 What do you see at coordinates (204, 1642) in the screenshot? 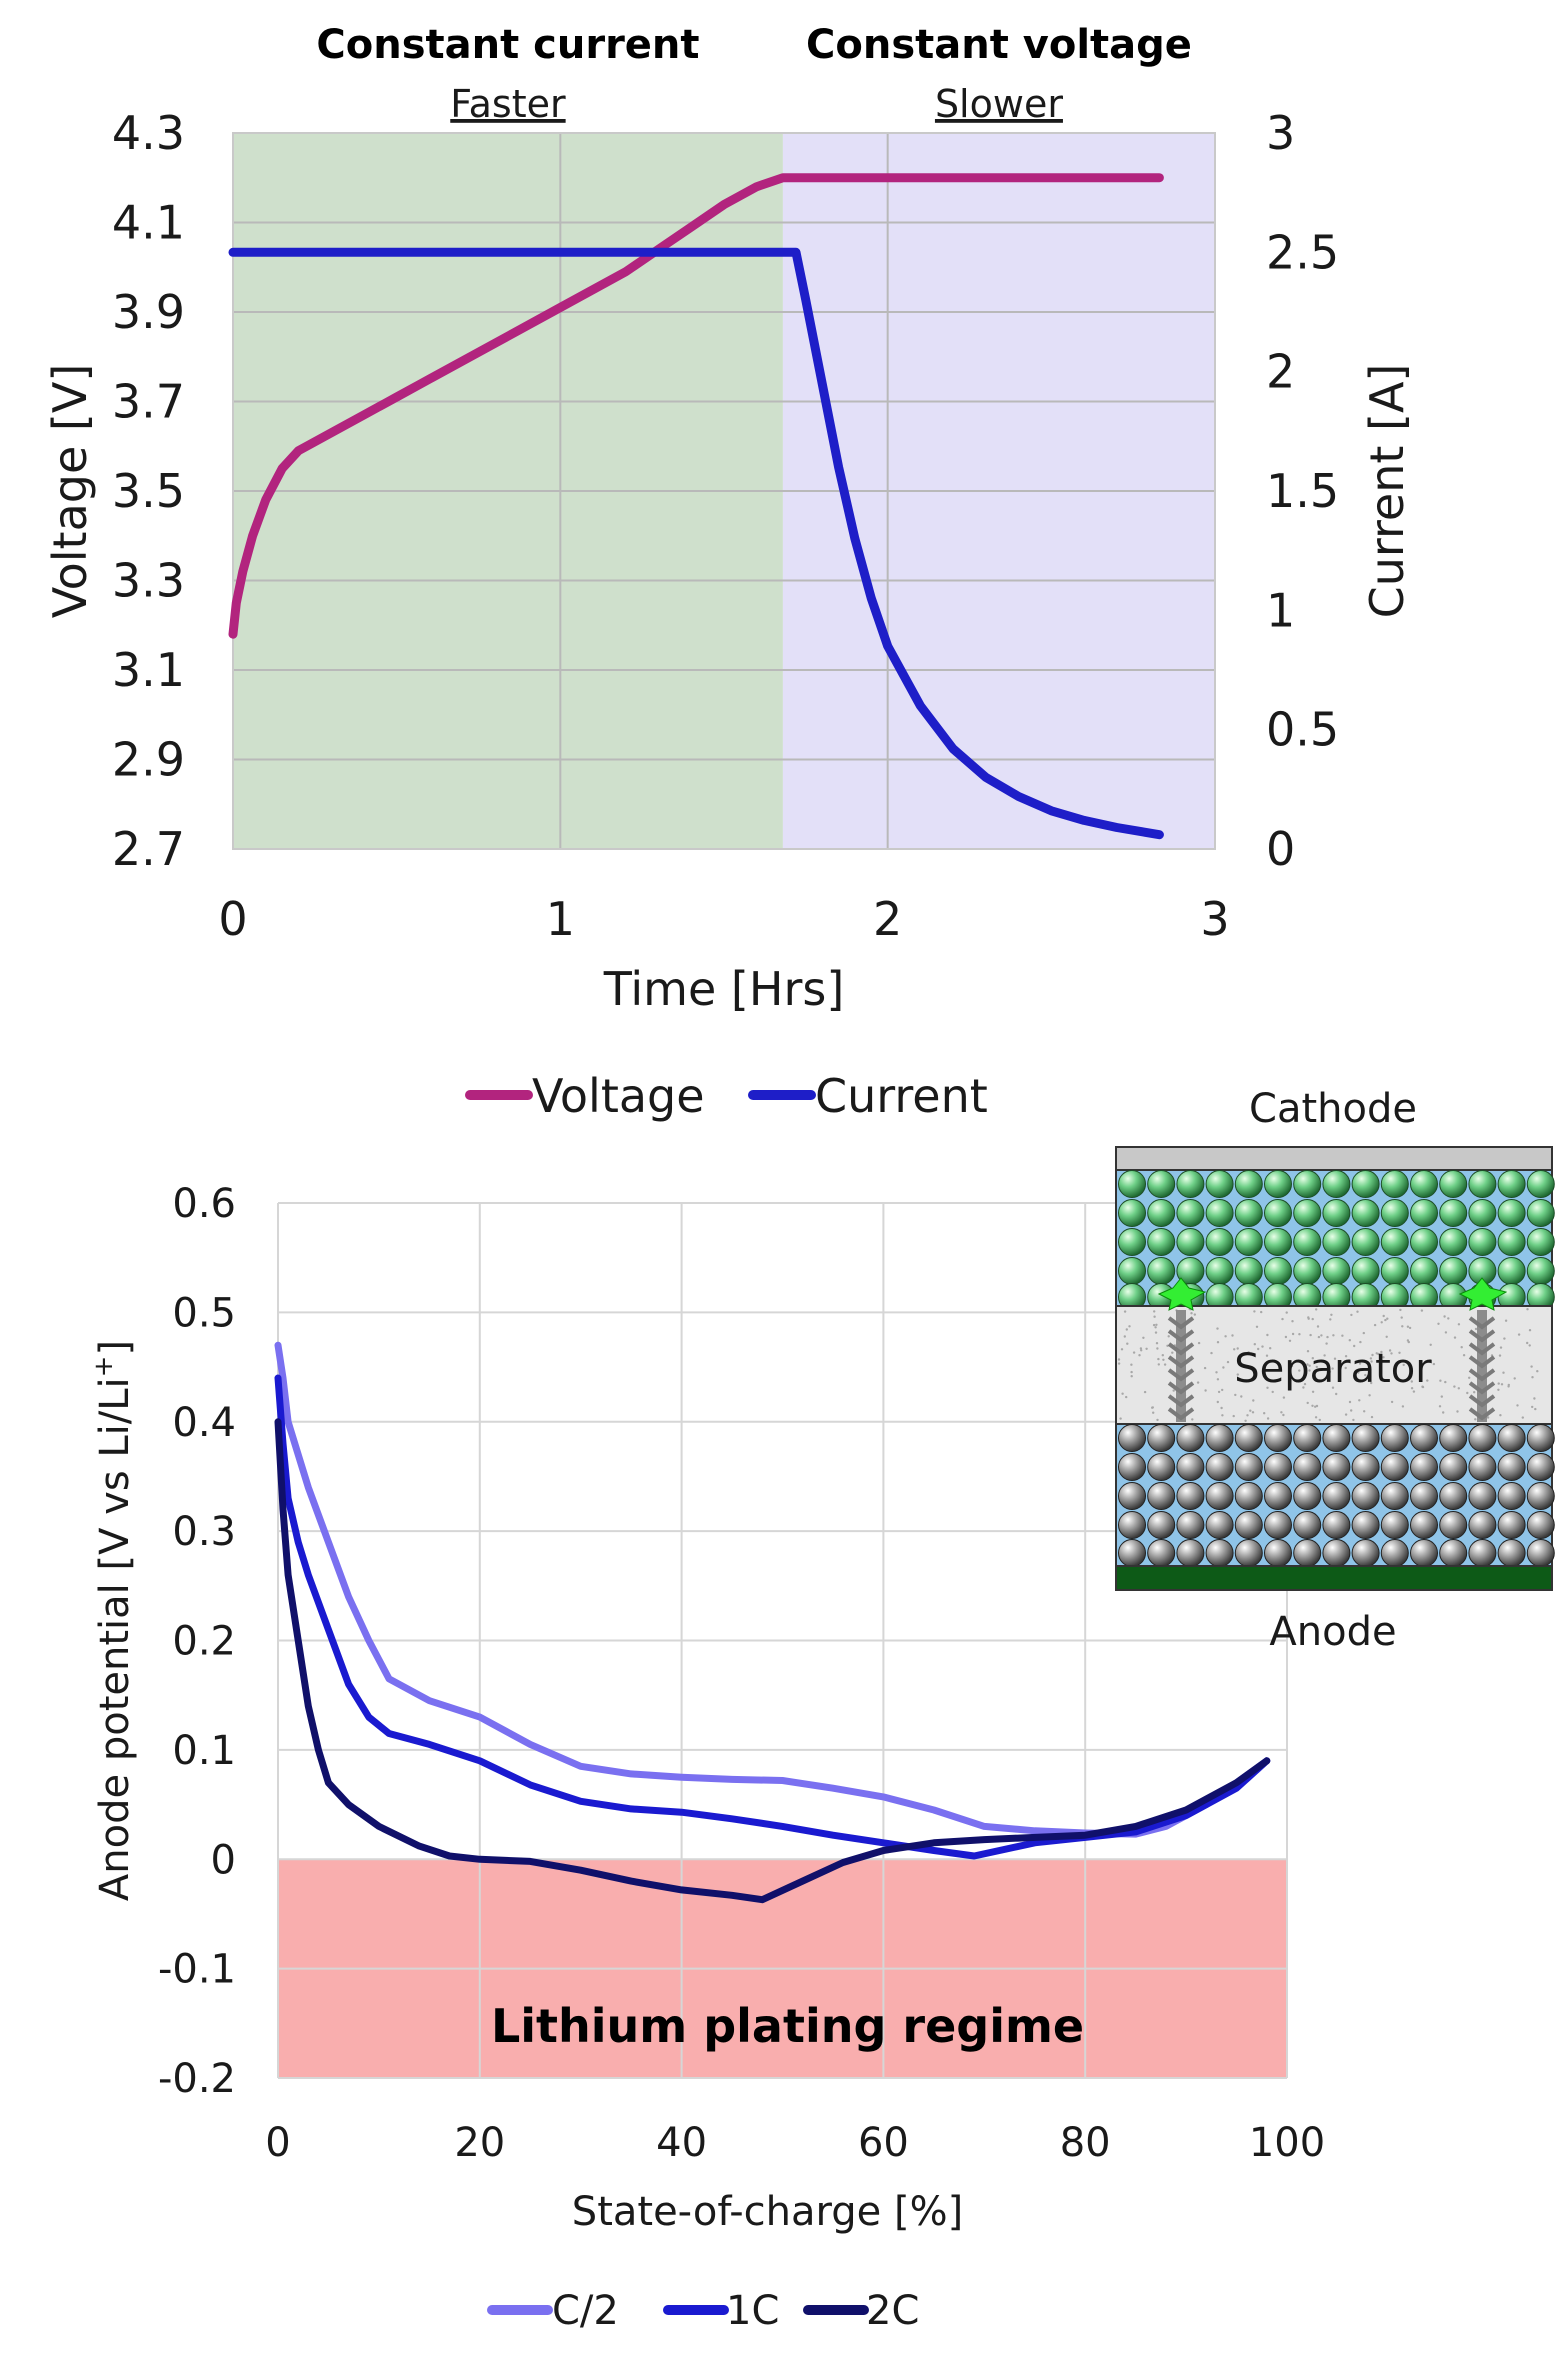
I see `potential-tick-label: 0.2` at bounding box center [204, 1642].